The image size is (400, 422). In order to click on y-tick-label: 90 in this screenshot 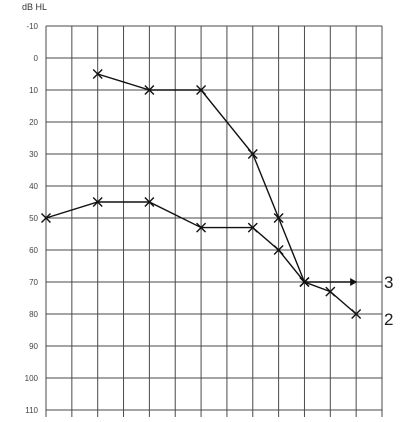, I will do `click(33, 346)`.